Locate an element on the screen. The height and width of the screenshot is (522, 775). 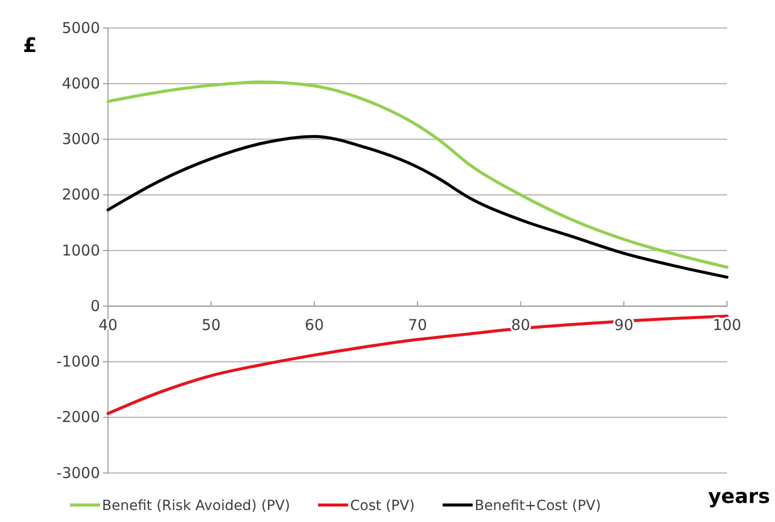
x-tick-label: 50 is located at coordinates (211, 325).